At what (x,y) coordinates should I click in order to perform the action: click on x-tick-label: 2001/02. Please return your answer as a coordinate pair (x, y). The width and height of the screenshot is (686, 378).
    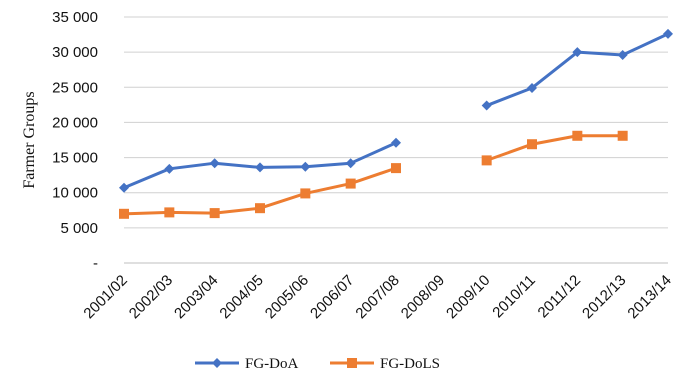
    Looking at the image, I should click on (105, 297).